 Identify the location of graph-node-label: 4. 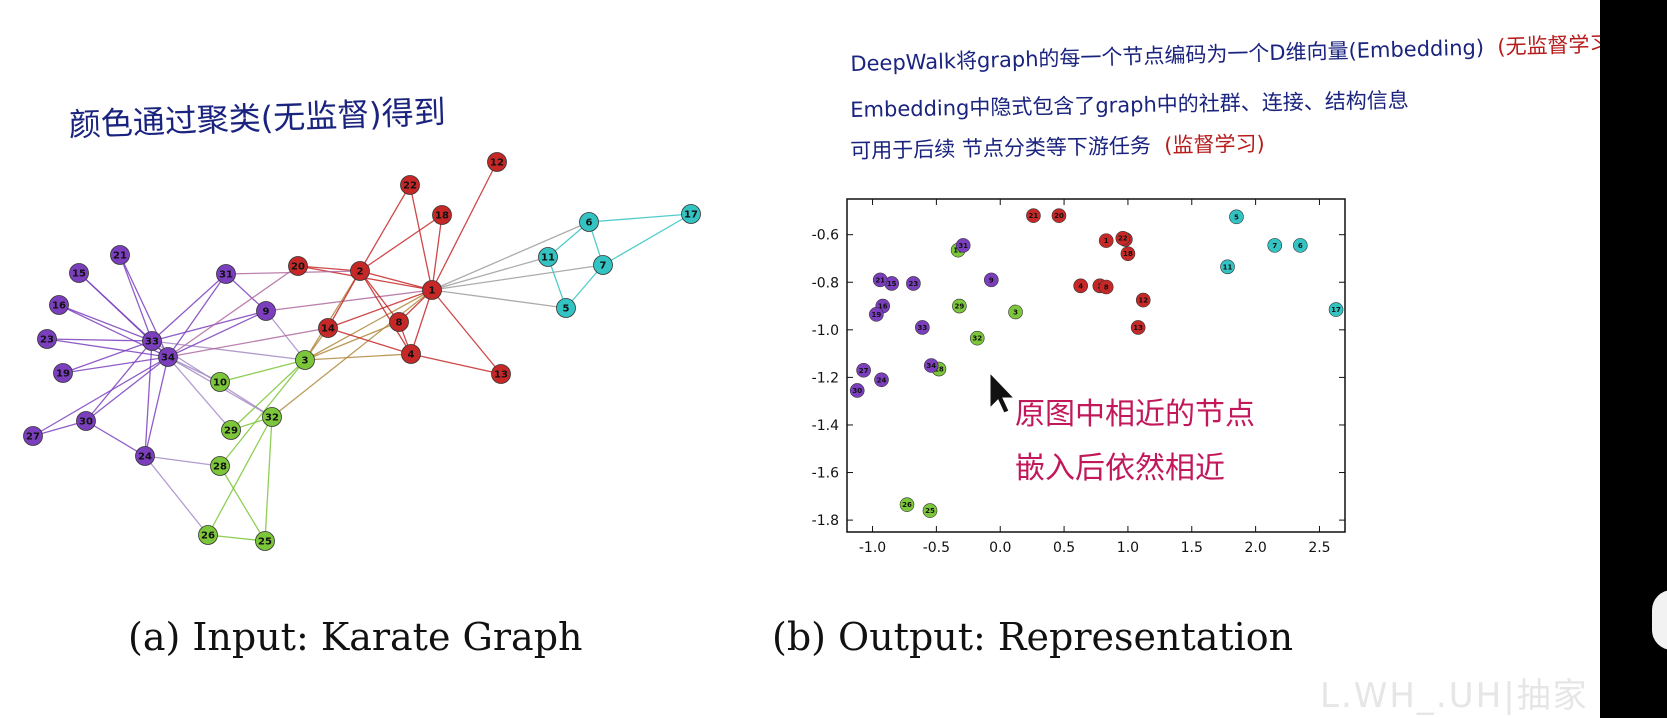
(411, 355).